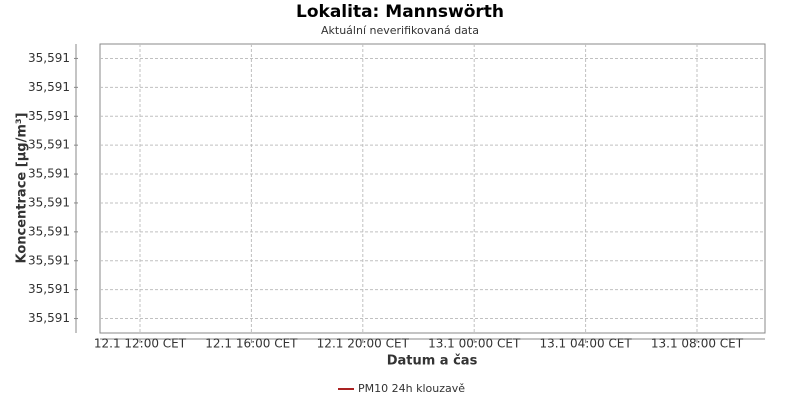  Describe the element at coordinates (411, 388) in the screenshot. I see `legend-label: PM10 24h klouzavě` at that location.